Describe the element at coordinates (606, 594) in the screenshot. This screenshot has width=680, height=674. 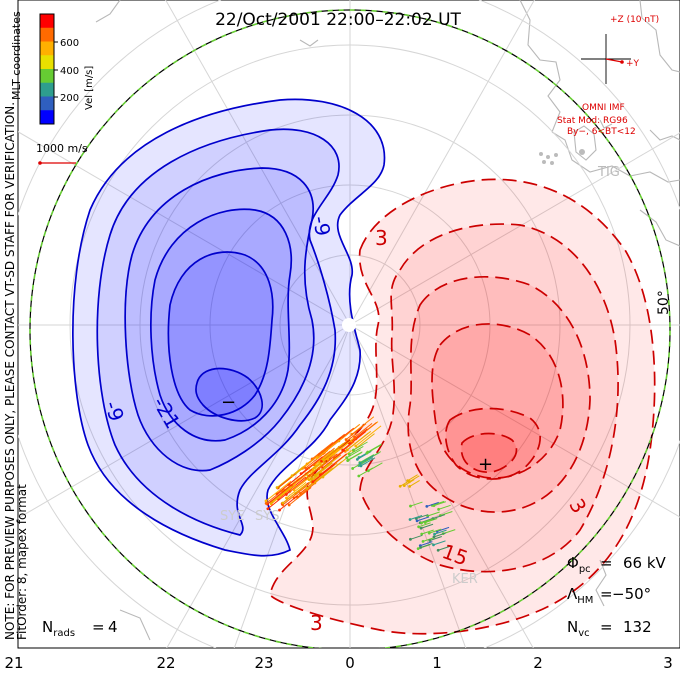
I see `lambda-hm-eq: =` at that location.